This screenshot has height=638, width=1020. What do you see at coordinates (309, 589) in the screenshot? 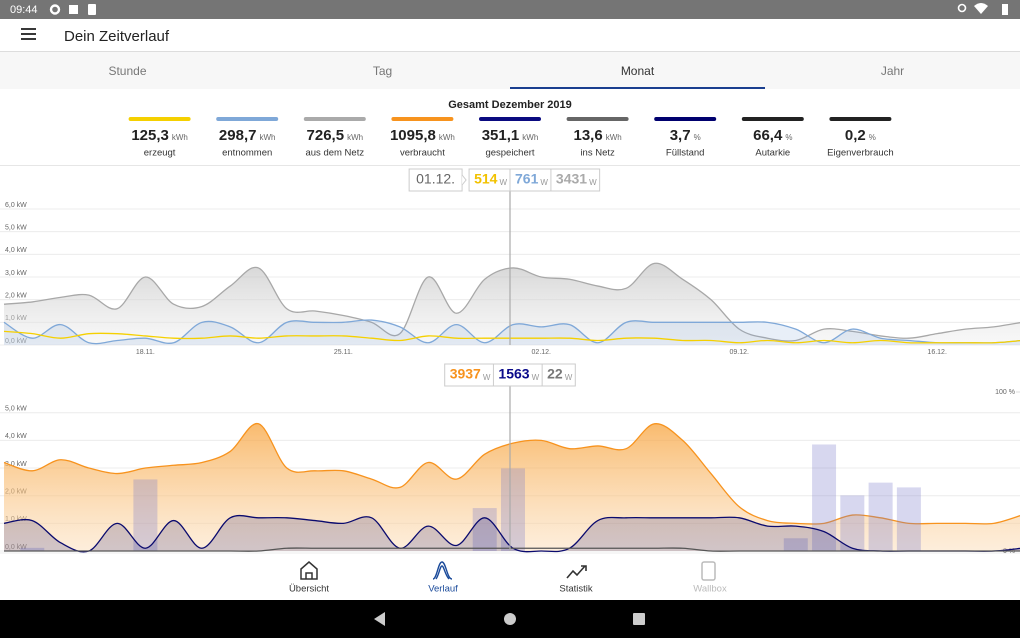
I see `nav-label: Übersicht` at bounding box center [309, 589].